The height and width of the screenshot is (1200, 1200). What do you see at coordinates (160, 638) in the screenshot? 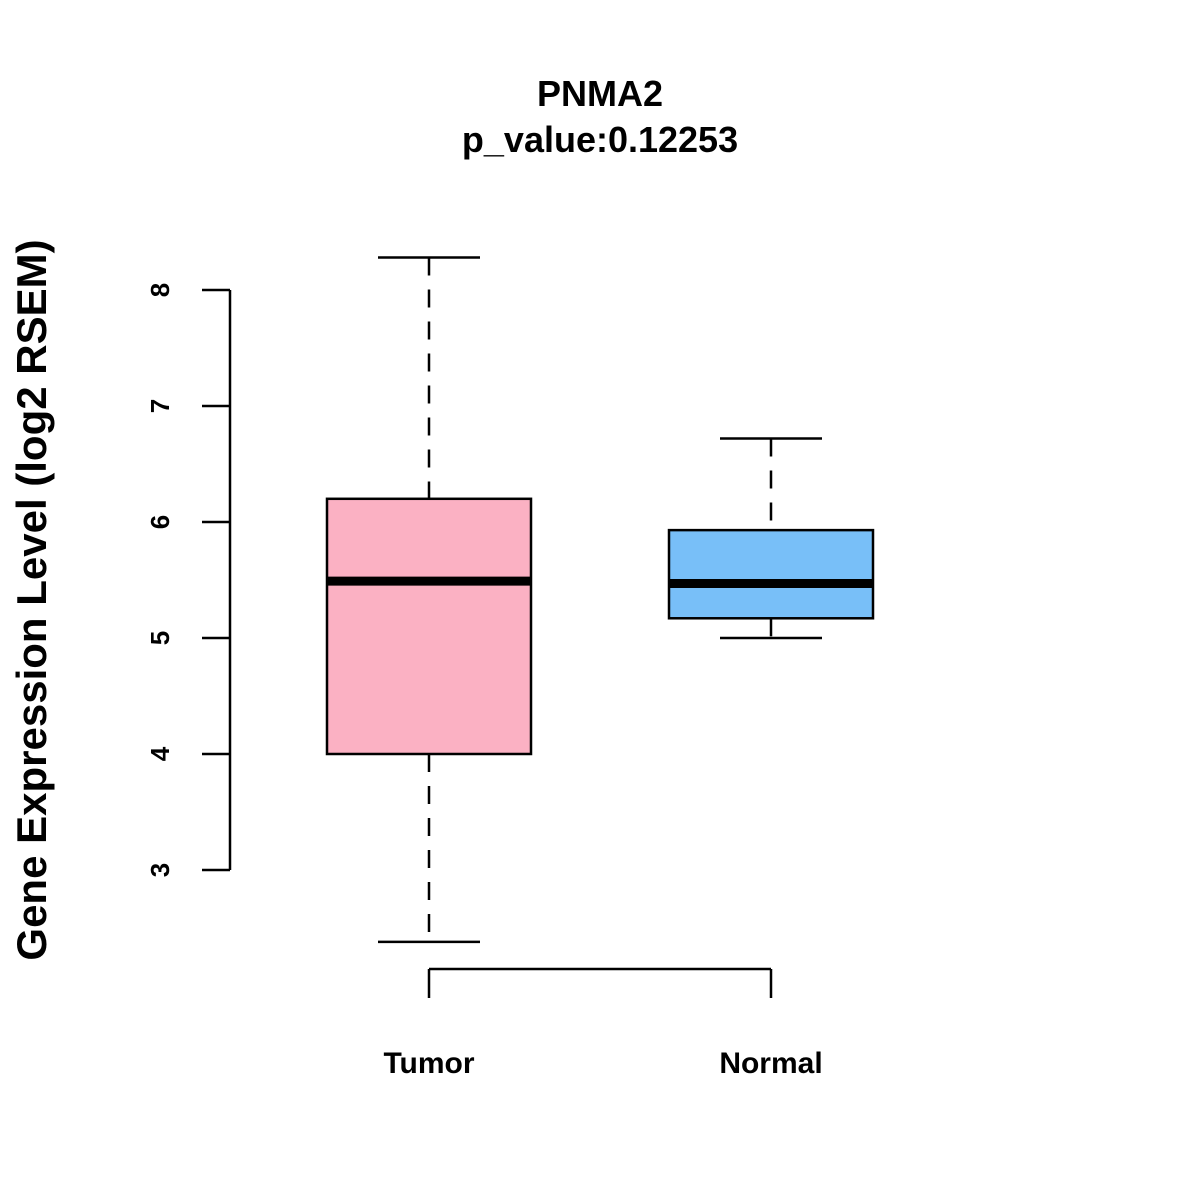
I see `y-tick-label-5: 5` at bounding box center [160, 638].